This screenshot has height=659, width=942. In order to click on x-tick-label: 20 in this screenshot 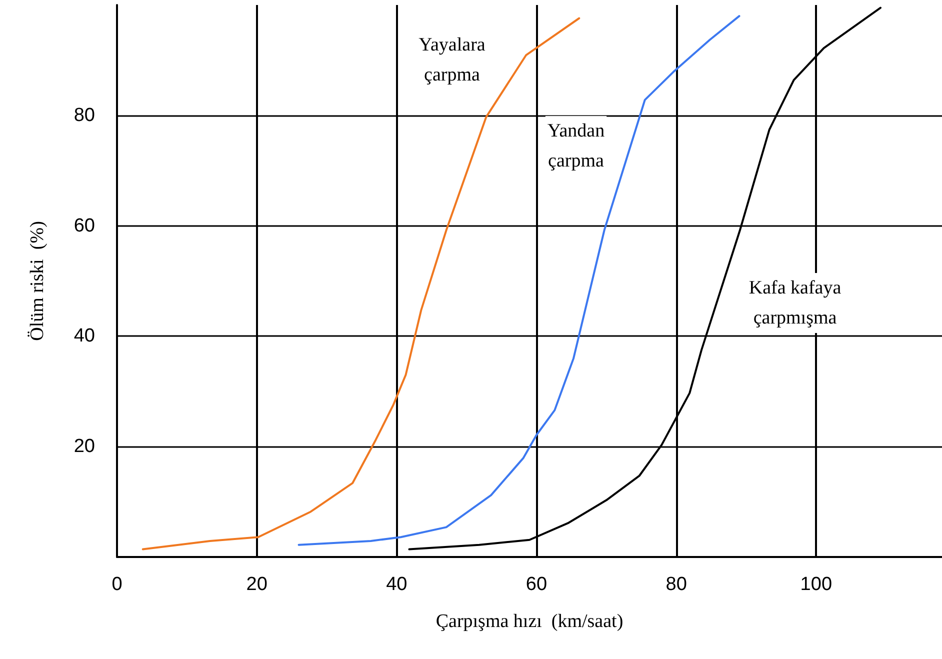, I will do `click(257, 584)`.